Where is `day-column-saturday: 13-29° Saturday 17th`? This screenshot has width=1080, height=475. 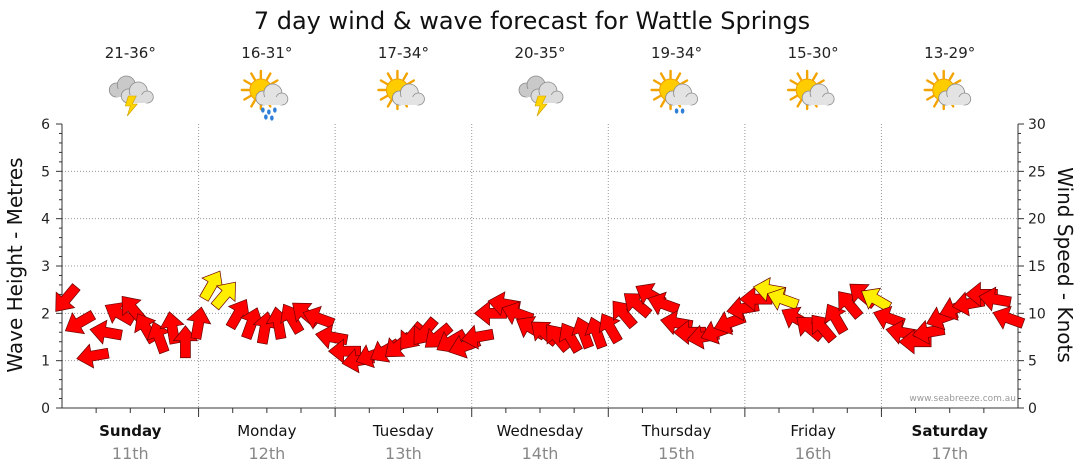 day-column-saturday: 13-29° Saturday 17th is located at coordinates (934, 253).